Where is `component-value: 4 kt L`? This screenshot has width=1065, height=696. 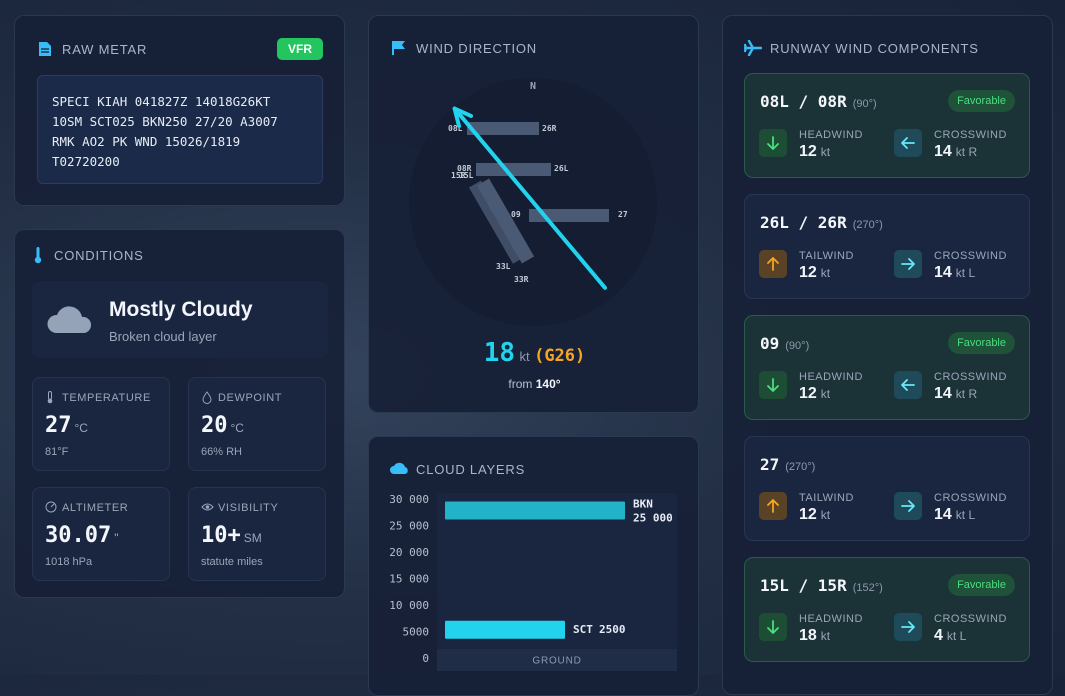 component-value: 4 kt L is located at coordinates (950, 636).